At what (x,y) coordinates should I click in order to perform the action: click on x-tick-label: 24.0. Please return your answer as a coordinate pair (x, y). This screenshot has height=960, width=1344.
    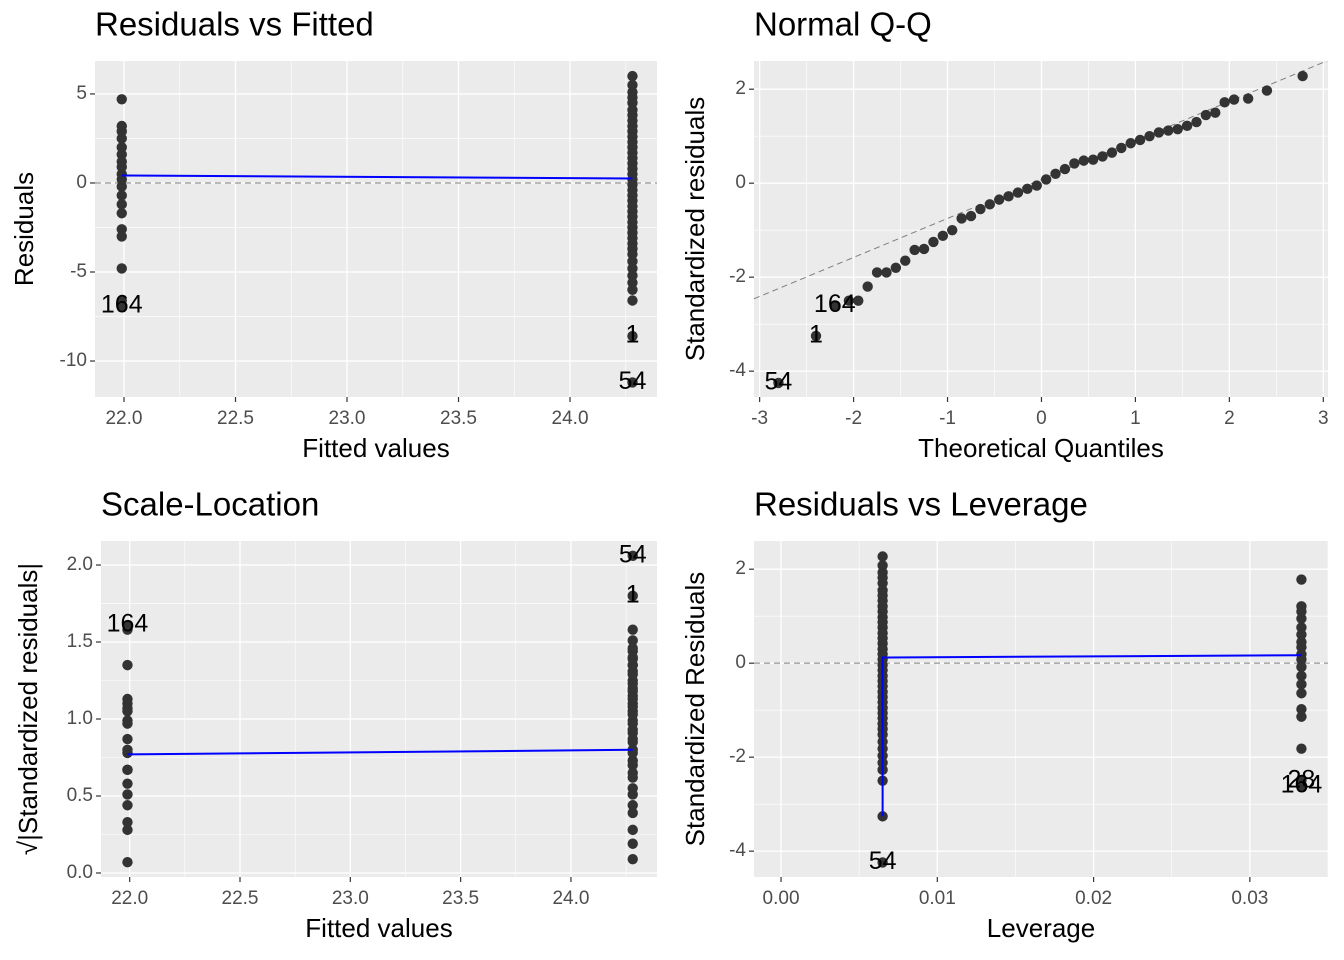
    Looking at the image, I should click on (570, 898).